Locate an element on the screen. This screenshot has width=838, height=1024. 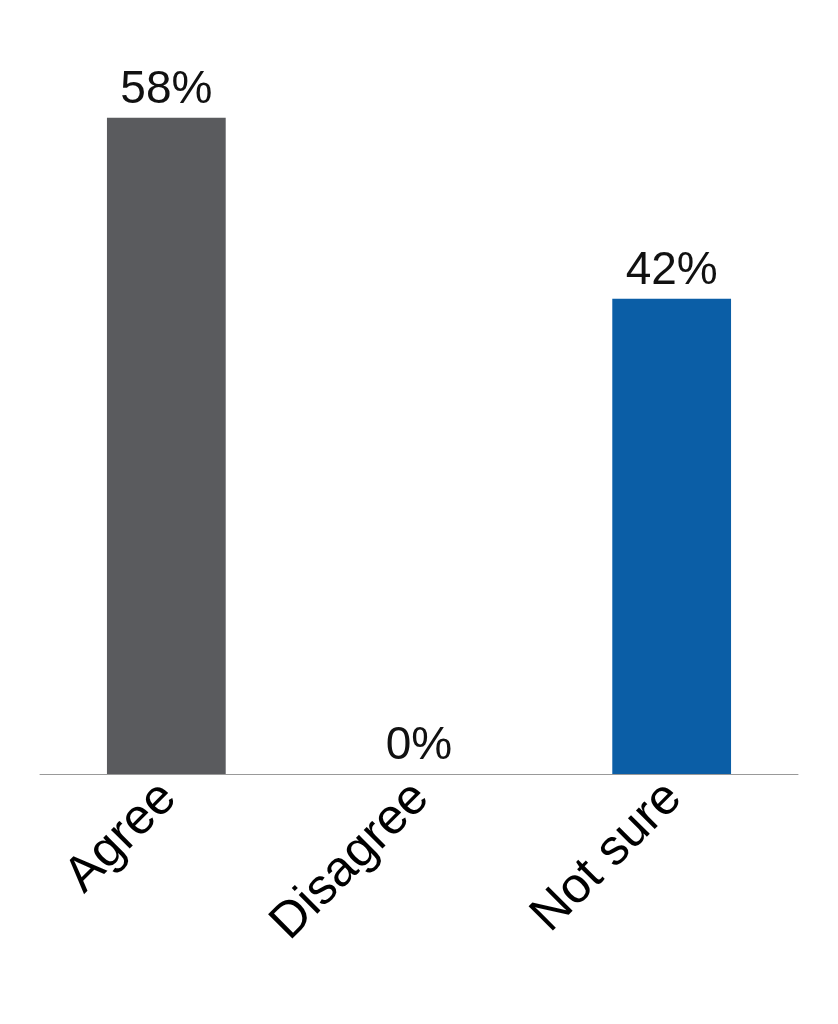
data-label: 42% is located at coordinates (671, 267).